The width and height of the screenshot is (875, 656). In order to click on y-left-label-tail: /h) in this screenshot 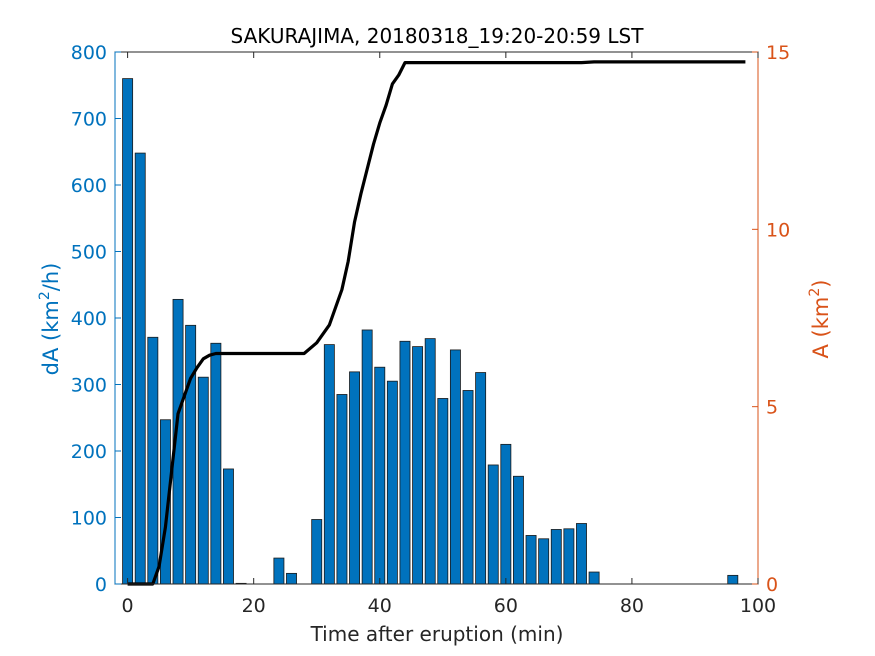, I will do `click(51, 277)`.